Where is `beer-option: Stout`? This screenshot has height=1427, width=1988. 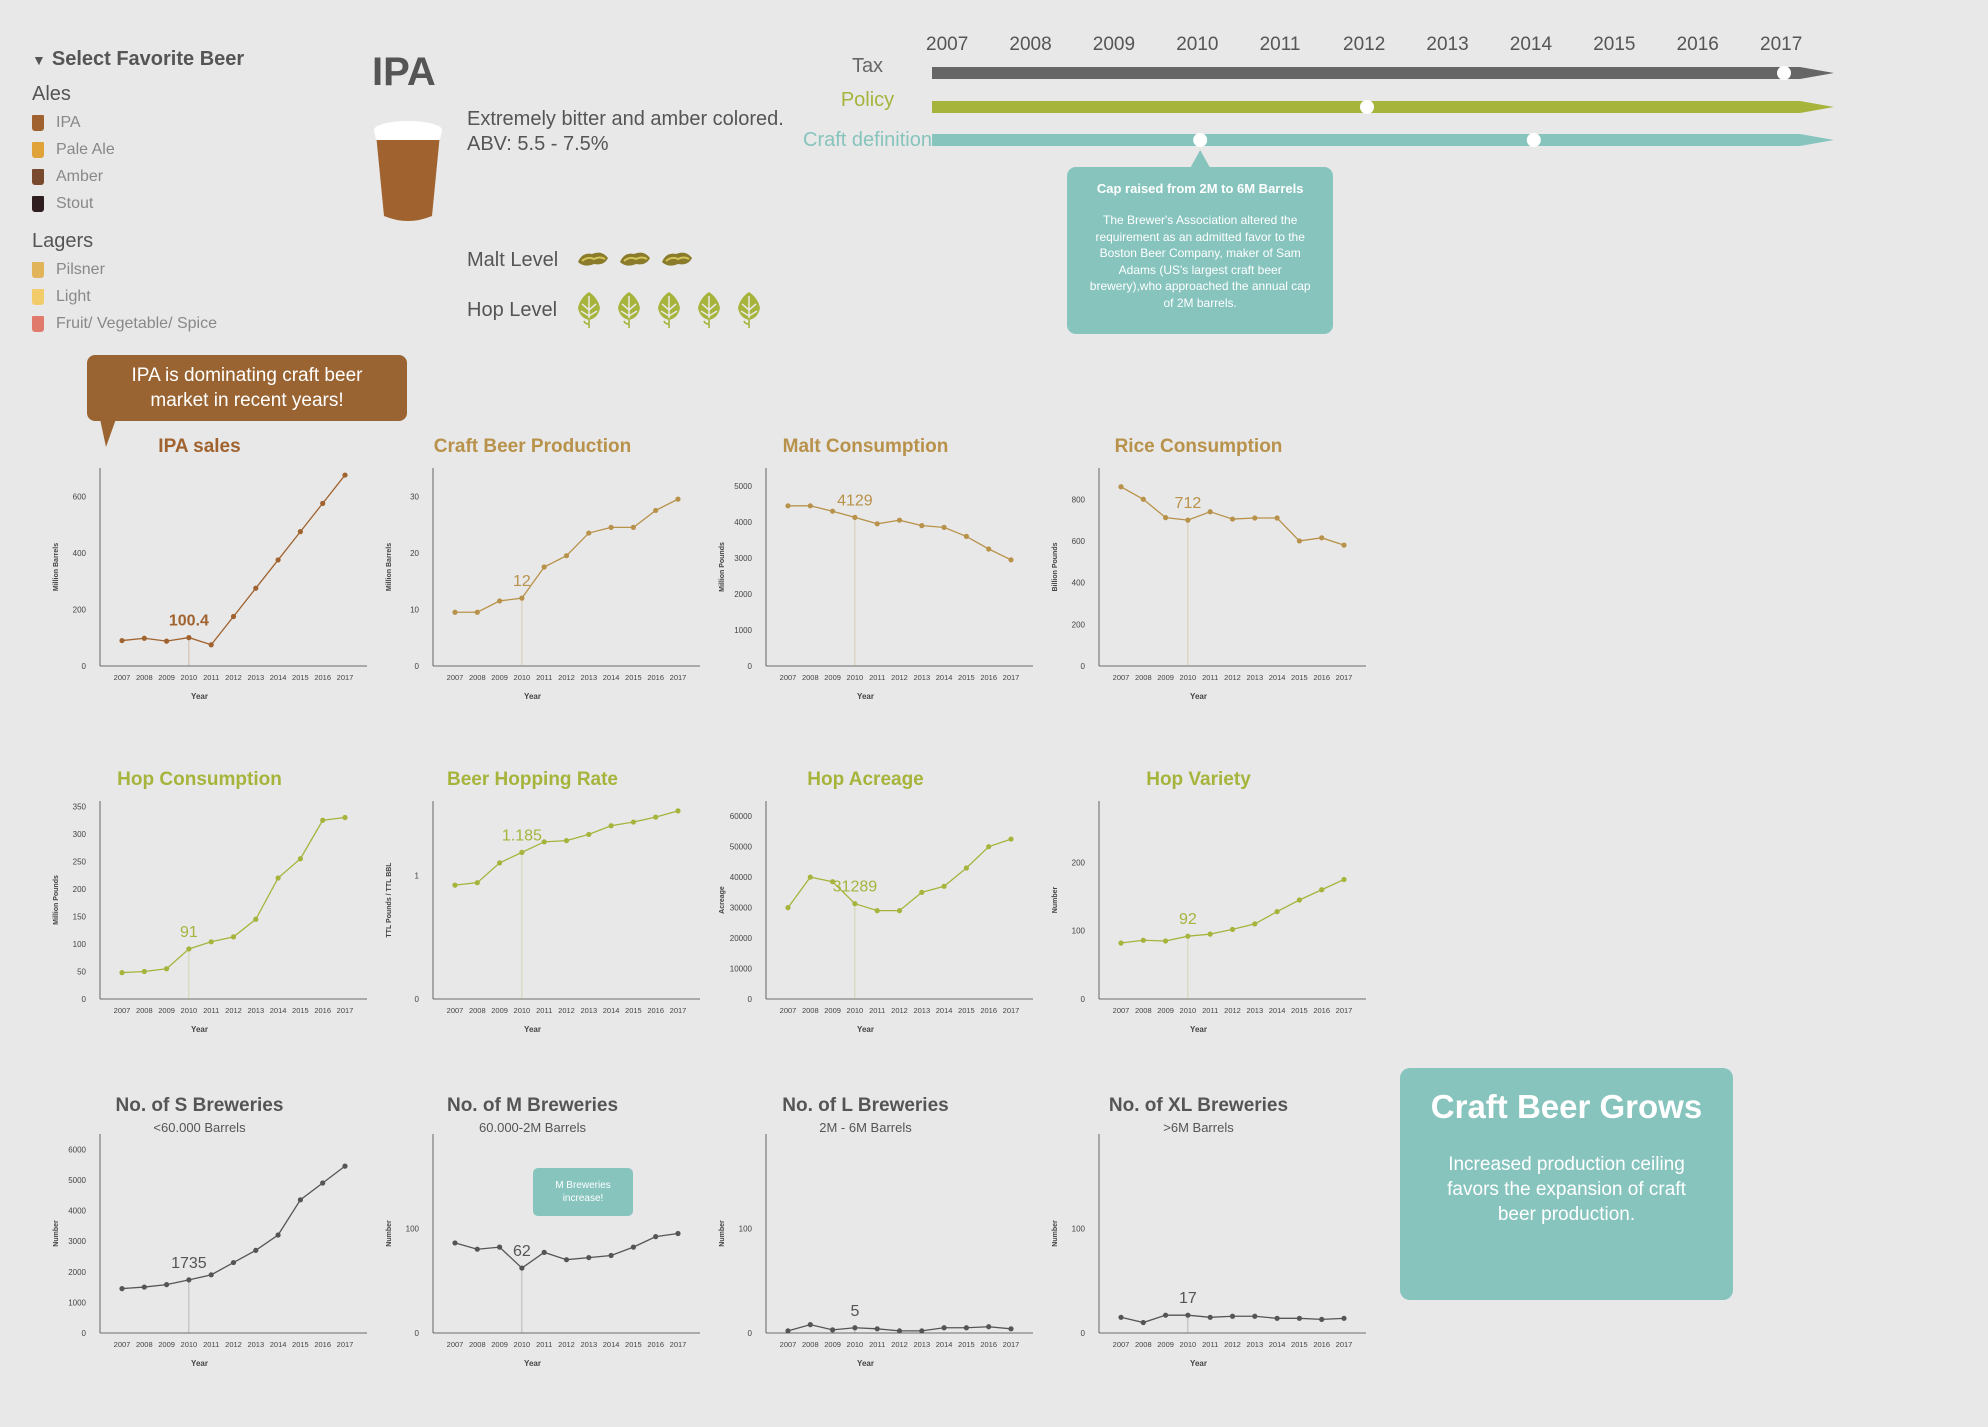
beer-option: Stout is located at coordinates (162, 203).